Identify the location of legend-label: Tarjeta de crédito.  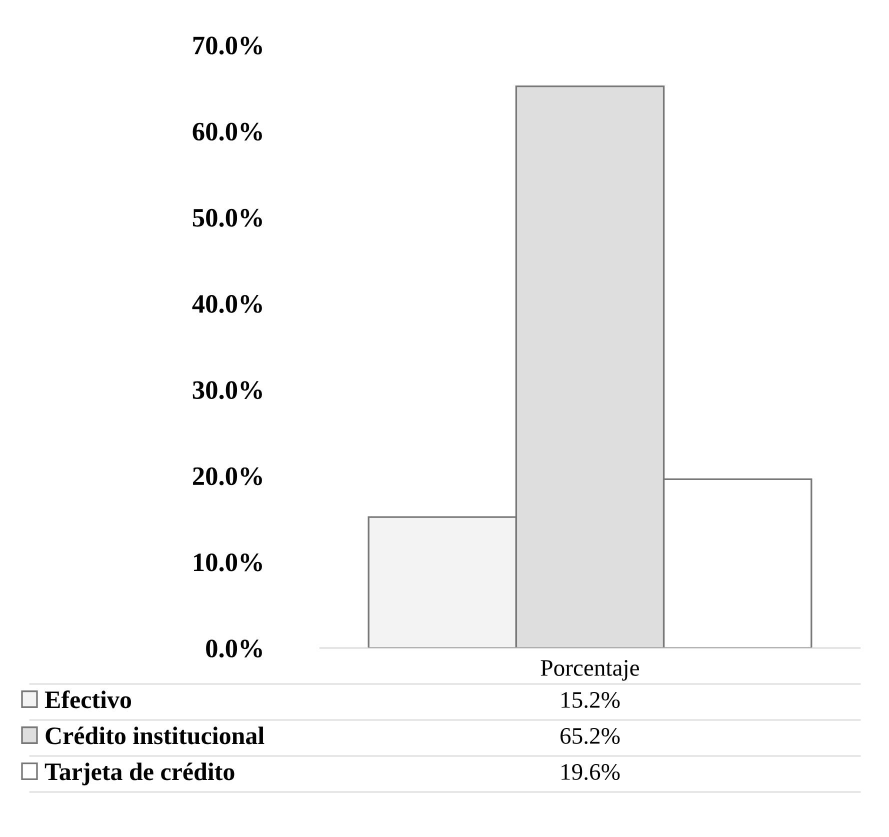
(139, 774).